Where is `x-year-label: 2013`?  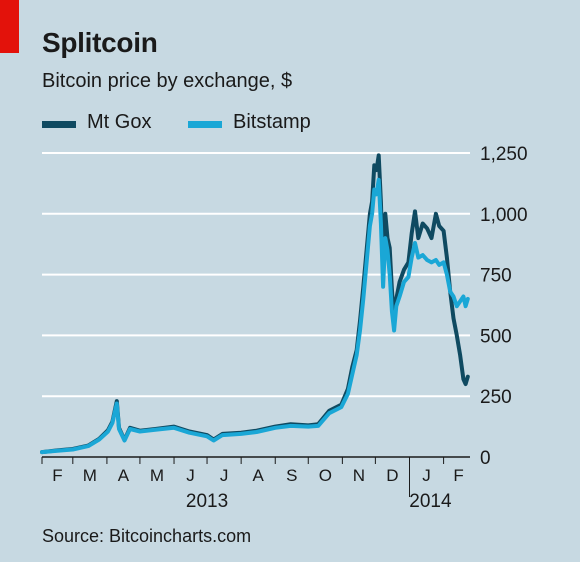 x-year-label: 2013 is located at coordinates (207, 501).